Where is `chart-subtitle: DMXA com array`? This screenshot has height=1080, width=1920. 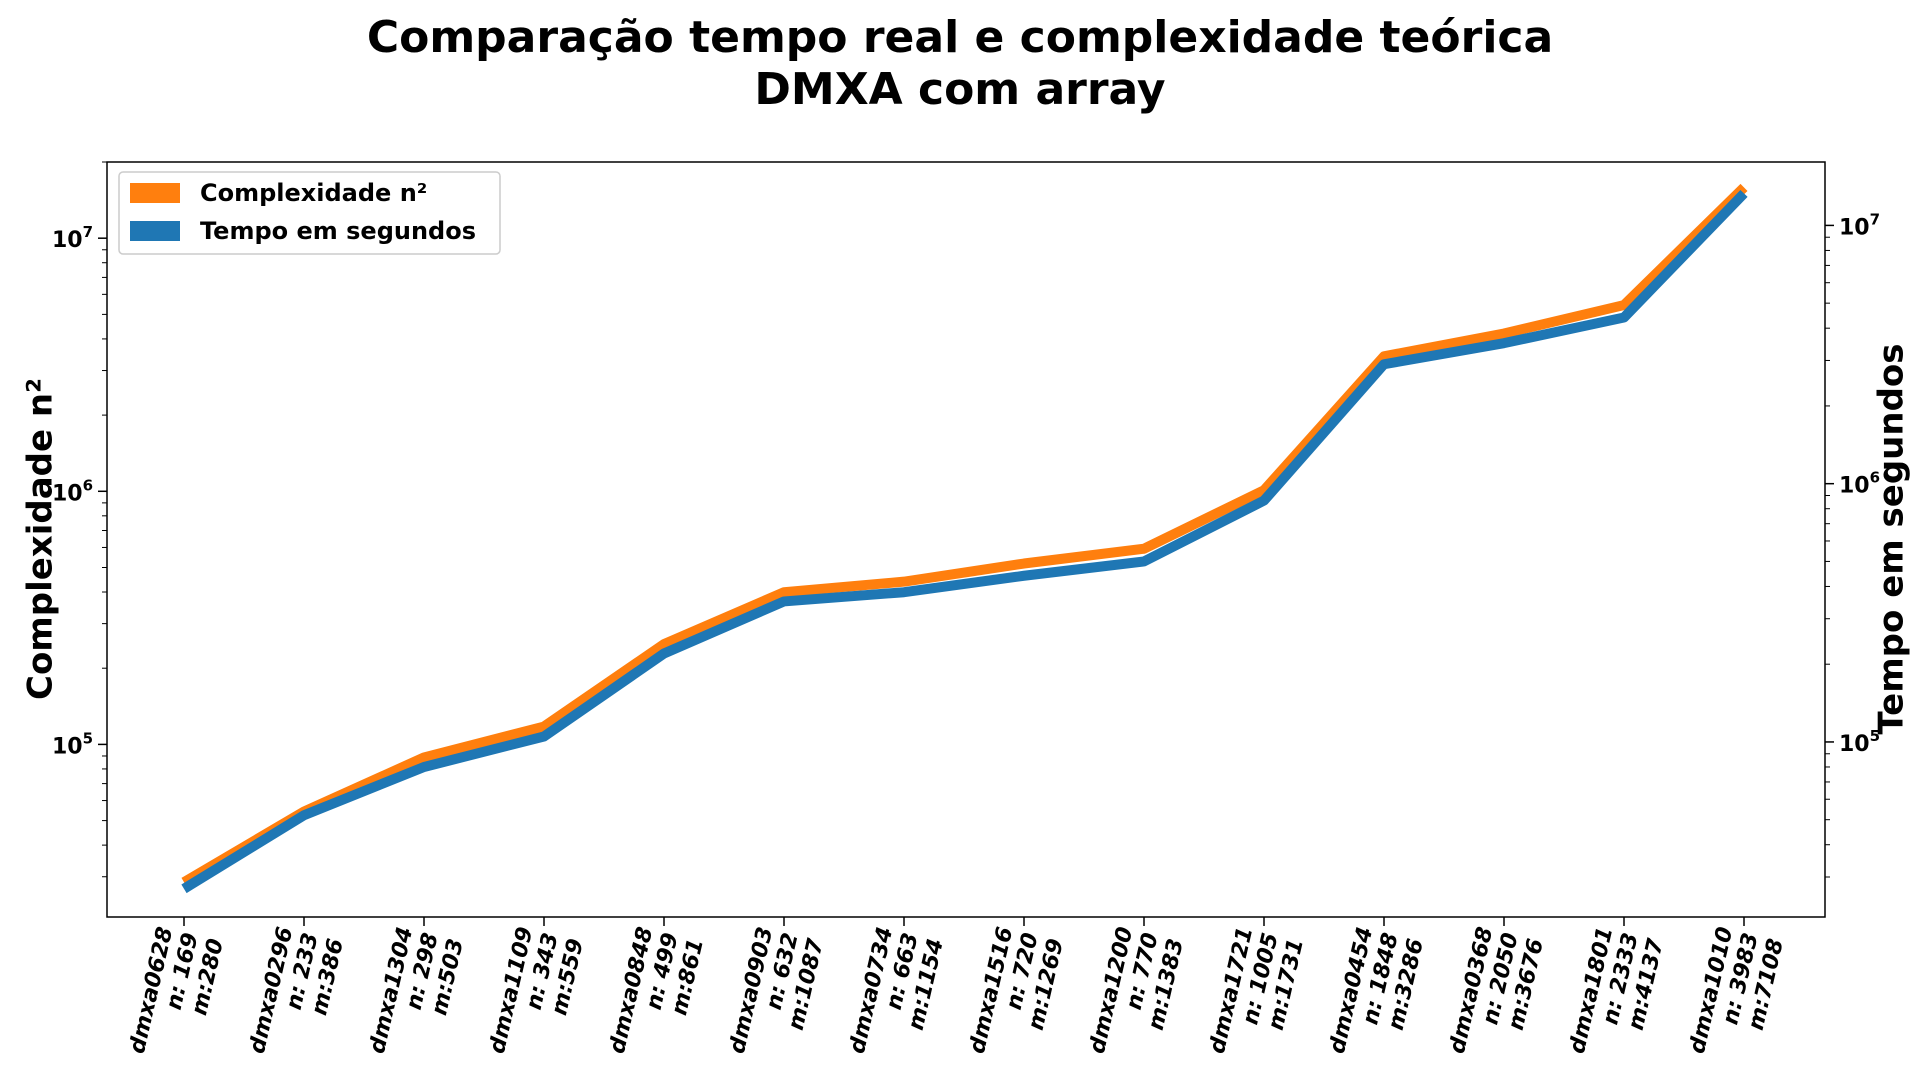 chart-subtitle: DMXA com array is located at coordinates (960, 89).